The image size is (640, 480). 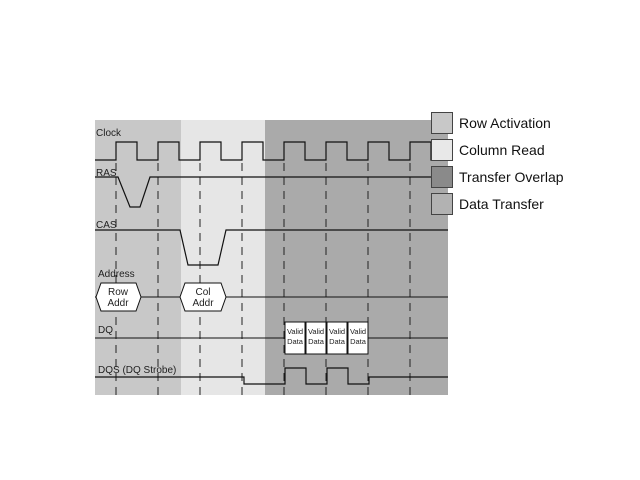 I want to click on legend-item-transfer-overlap: Transfer Overlap, so click(x=506, y=176).